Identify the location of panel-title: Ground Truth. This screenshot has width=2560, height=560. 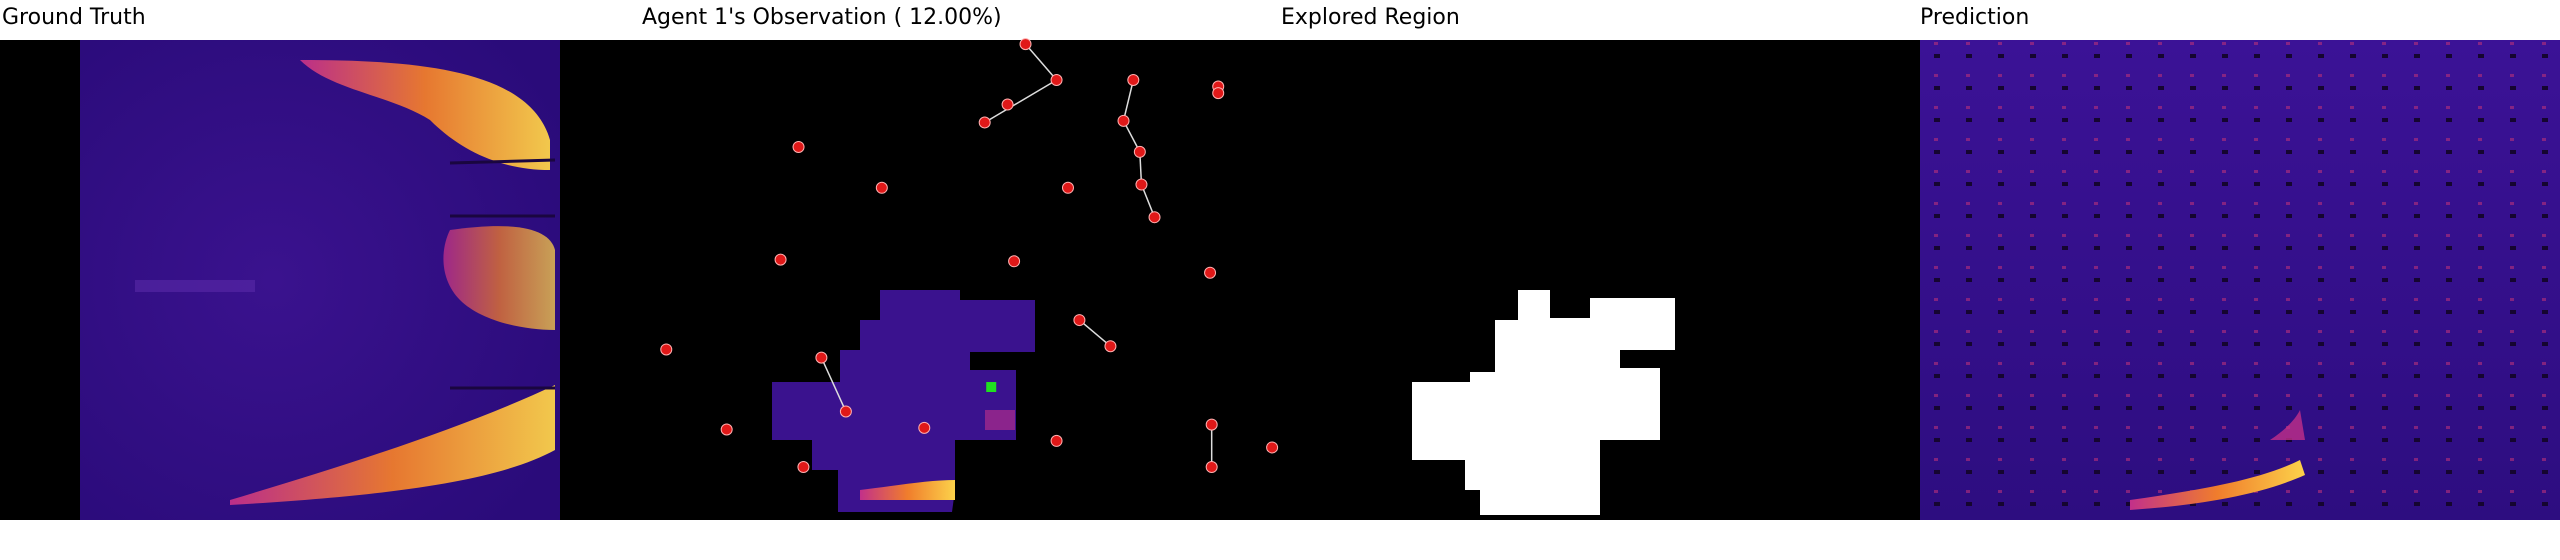
(74, 17).